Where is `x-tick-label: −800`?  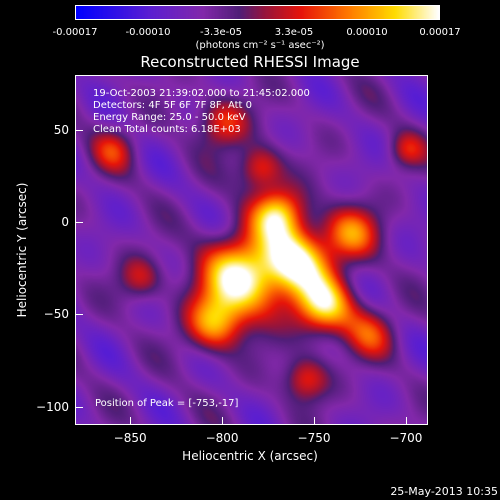 x-tick-label: −800 is located at coordinates (222, 438).